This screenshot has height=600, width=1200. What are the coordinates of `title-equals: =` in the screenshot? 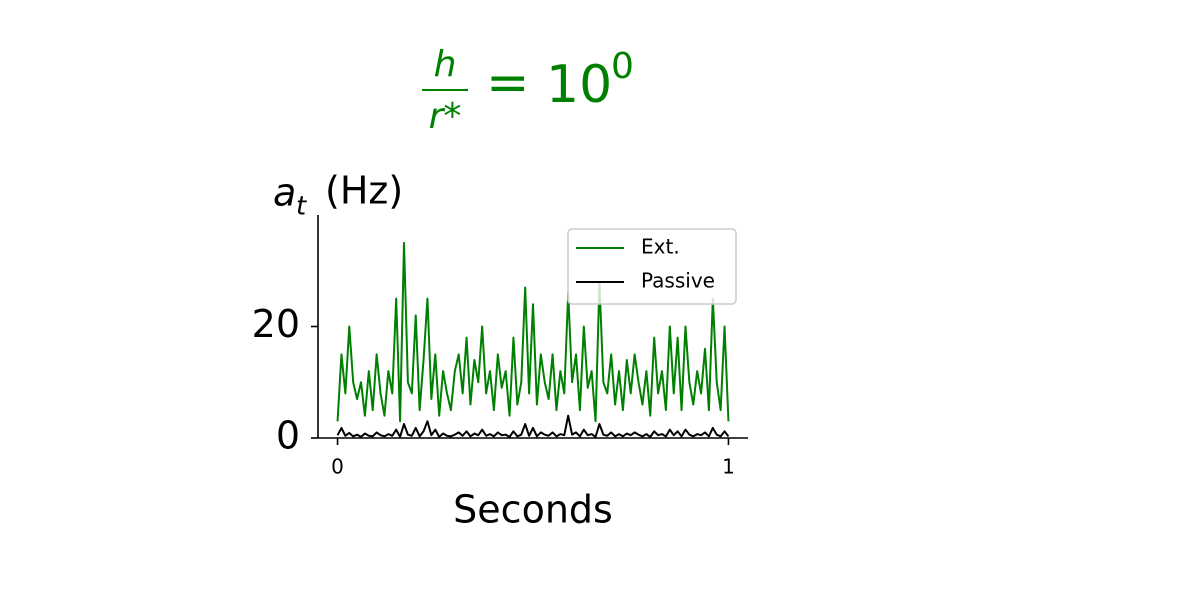 It's located at (508, 83).